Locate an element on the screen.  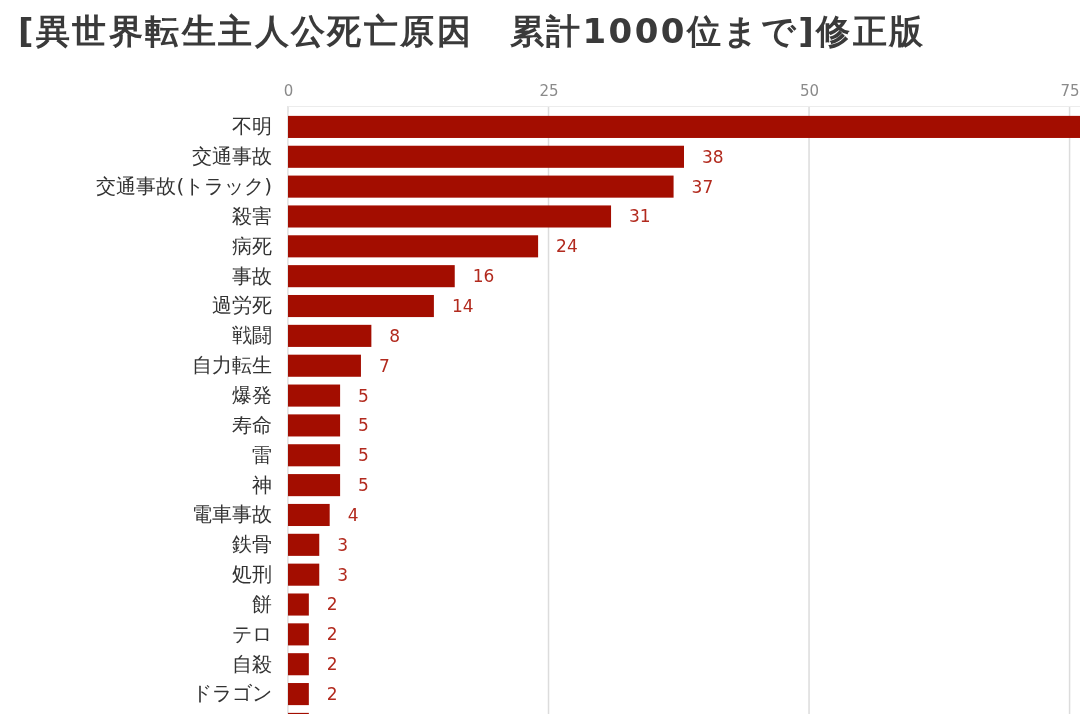
y-tick-label: 病死 is located at coordinates (252, 245).